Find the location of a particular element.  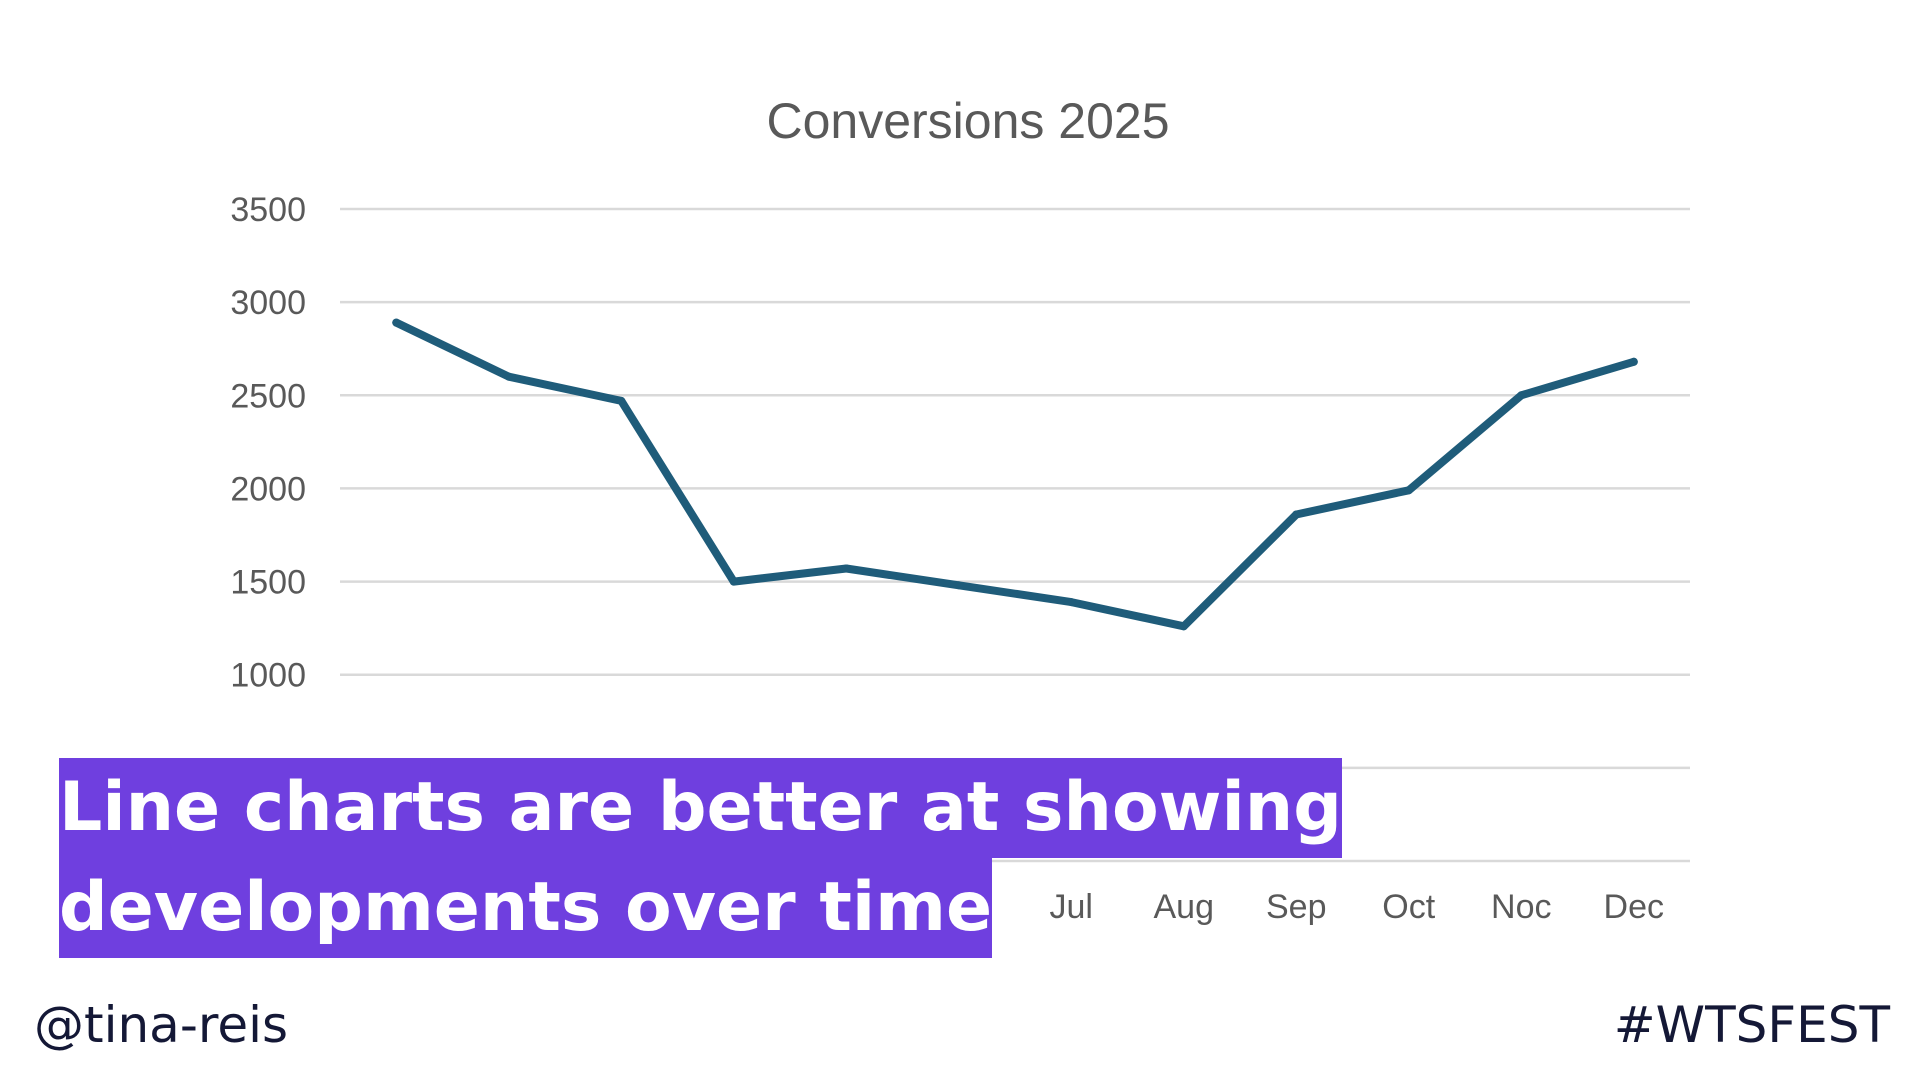

y-axis-tick-labels: 1000 1500 2000 2500 3000 3500 is located at coordinates (268, 443).